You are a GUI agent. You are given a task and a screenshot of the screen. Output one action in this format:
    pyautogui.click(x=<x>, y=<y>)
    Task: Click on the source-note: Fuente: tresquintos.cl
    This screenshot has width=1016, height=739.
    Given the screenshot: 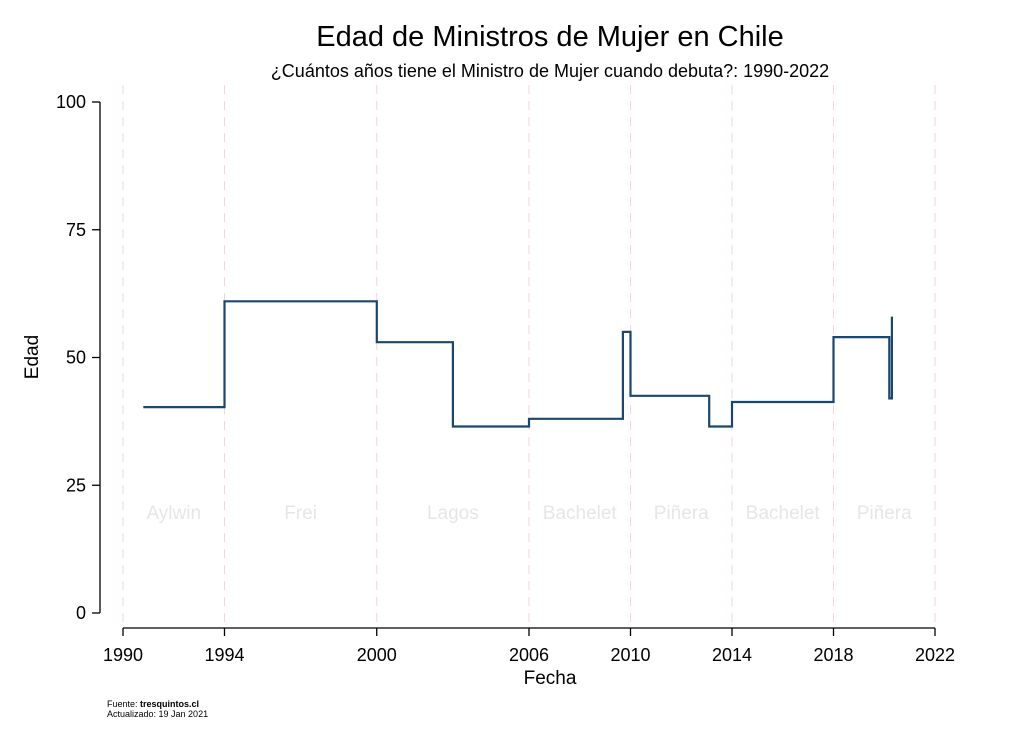 What is the action you would take?
    pyautogui.click(x=153, y=704)
    